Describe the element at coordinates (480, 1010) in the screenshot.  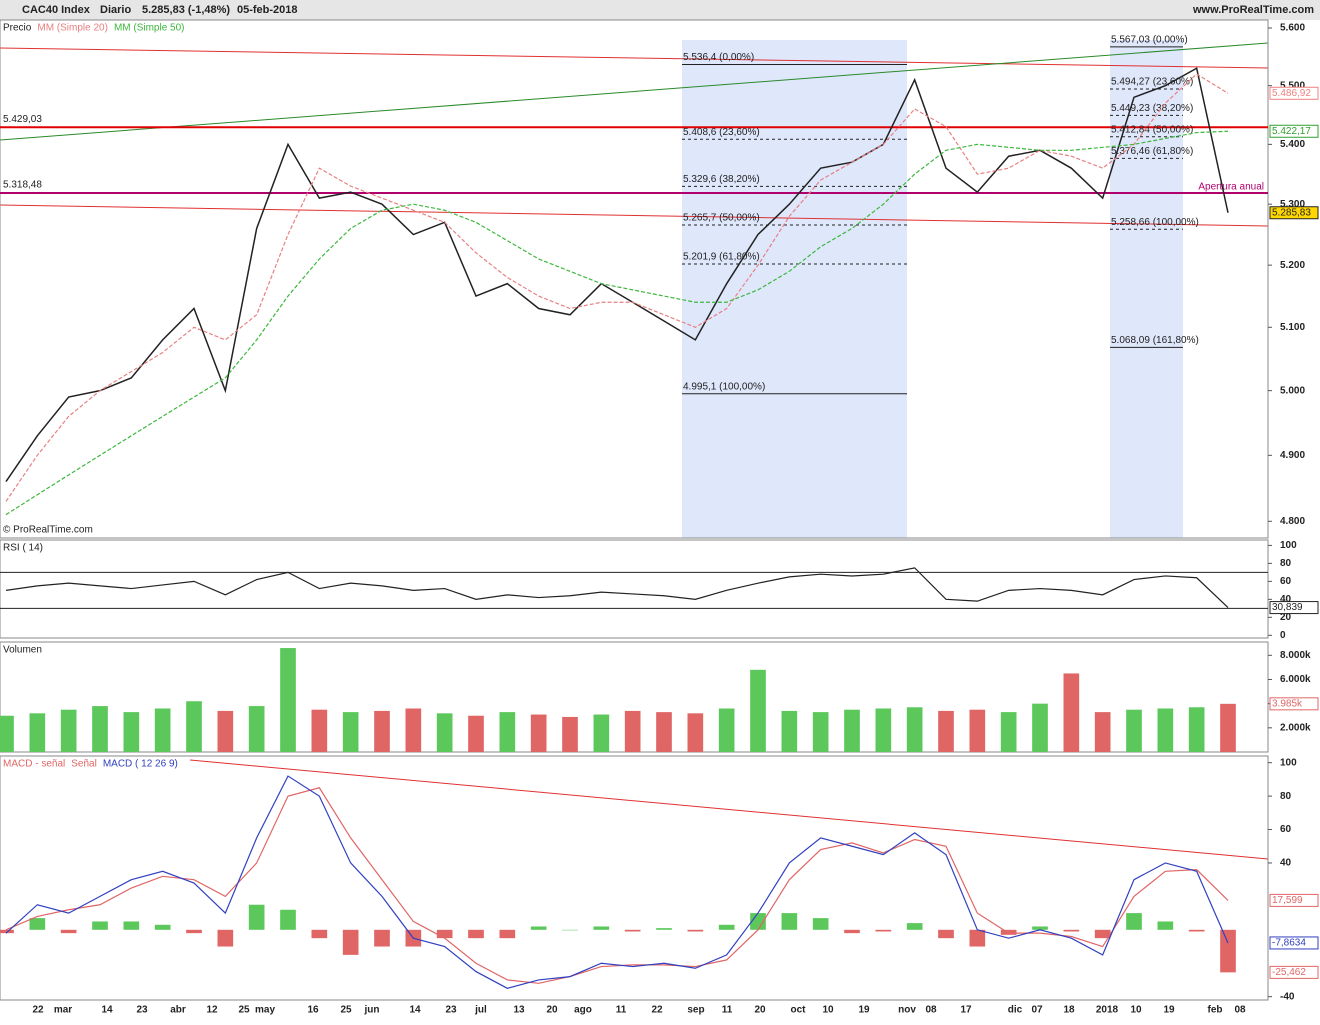
I see `x-tick-label: jul` at that location.